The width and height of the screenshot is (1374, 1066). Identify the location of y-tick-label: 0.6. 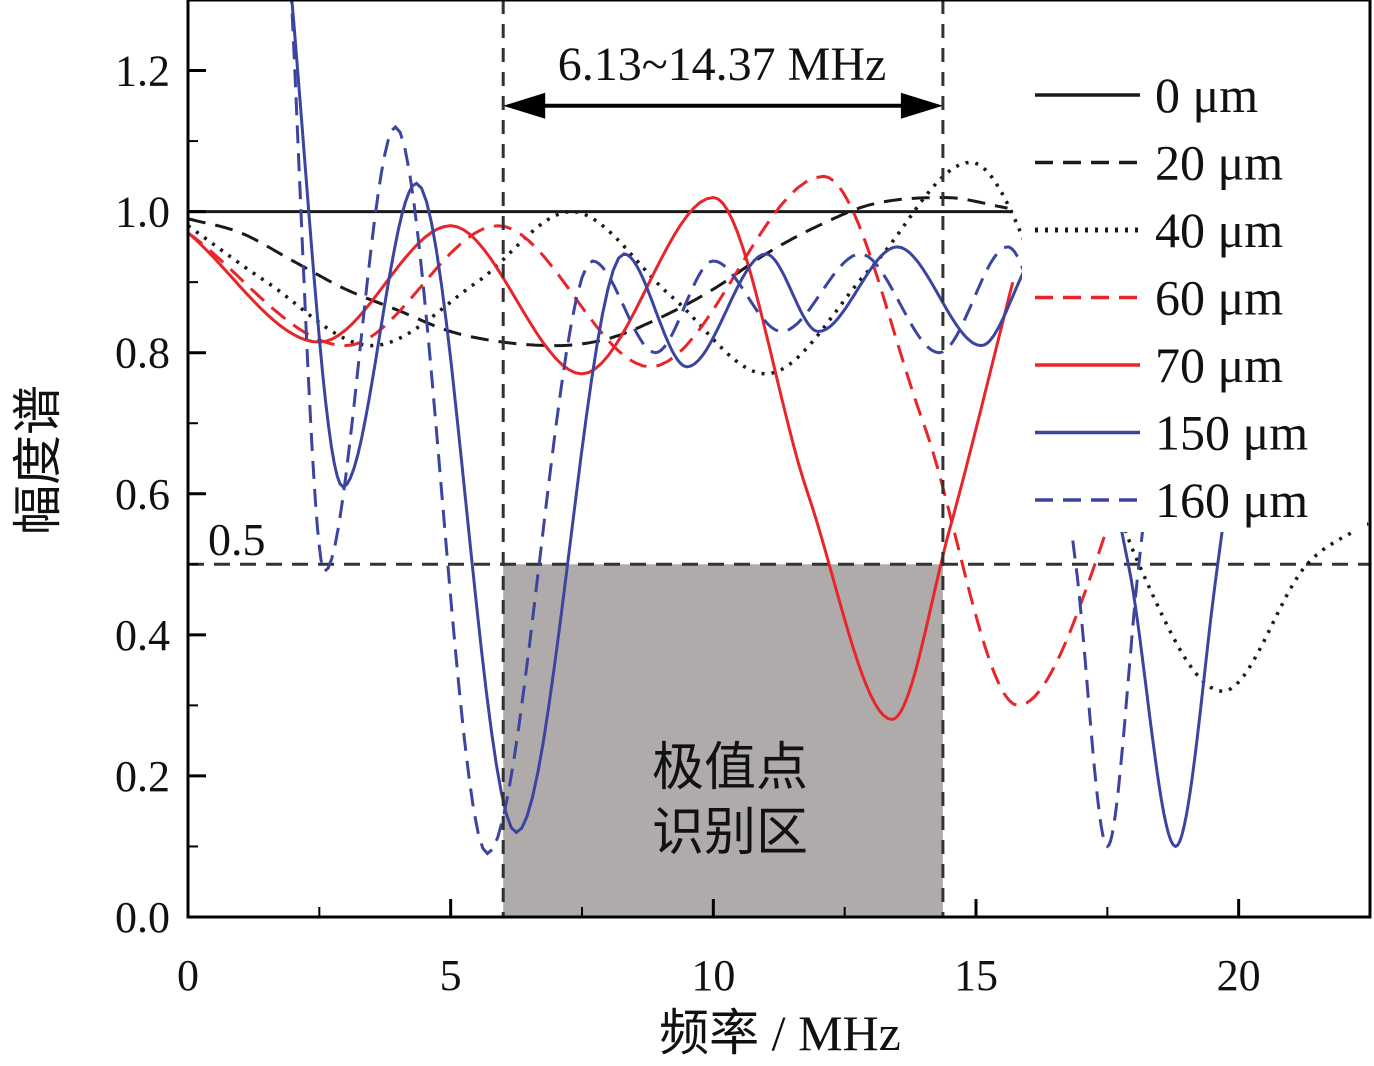
(142, 494).